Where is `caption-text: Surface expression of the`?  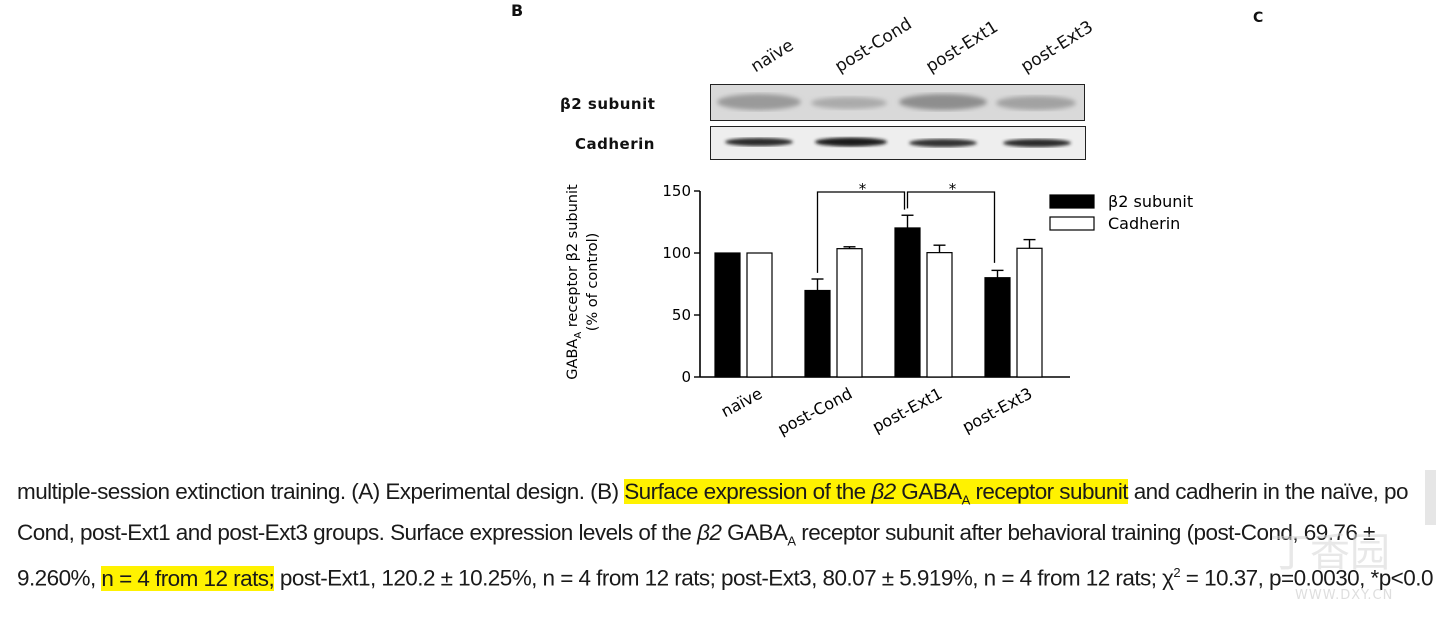 caption-text: Surface expression of the is located at coordinates (748, 491).